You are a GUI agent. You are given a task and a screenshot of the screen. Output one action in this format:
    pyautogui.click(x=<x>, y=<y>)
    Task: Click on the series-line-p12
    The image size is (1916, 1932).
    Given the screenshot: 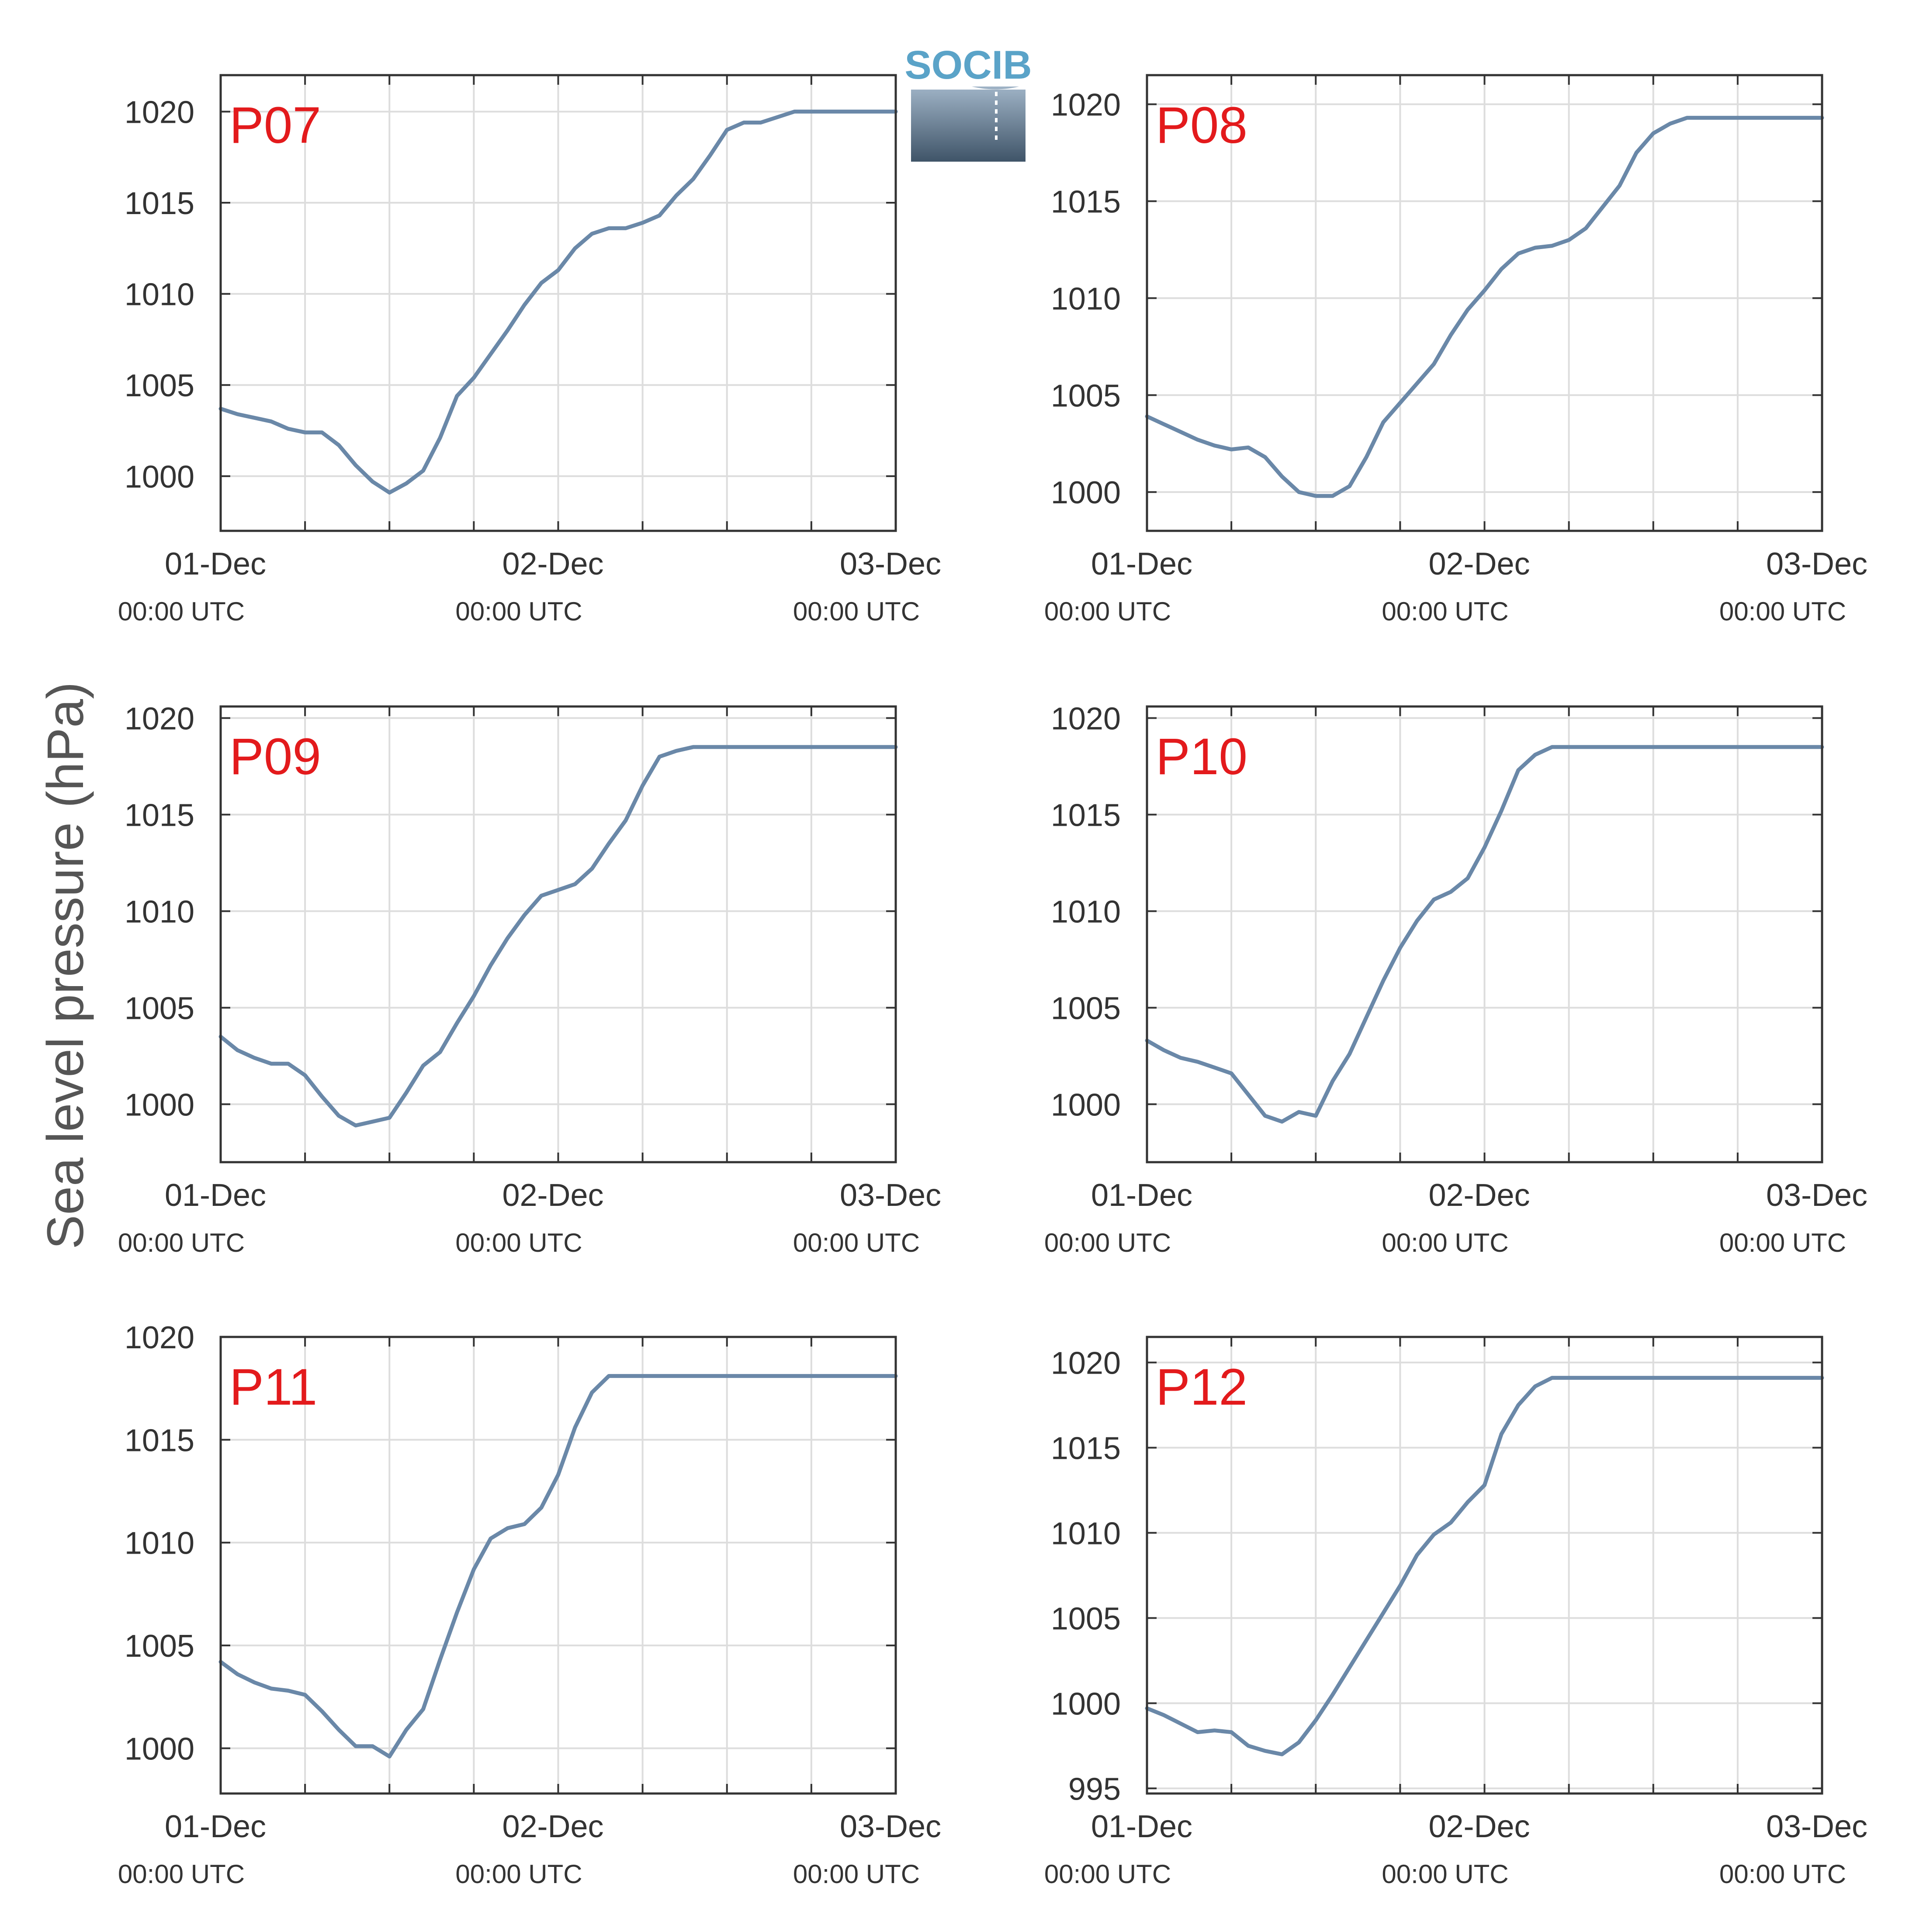 What is the action you would take?
    pyautogui.click(x=1484, y=1566)
    